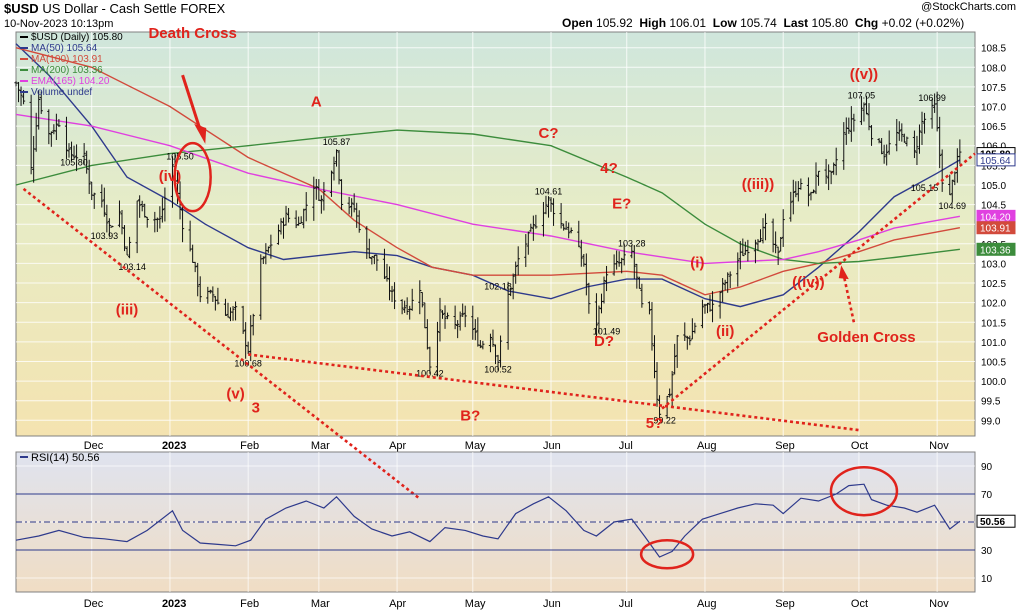 The width and height of the screenshot is (1024, 611). Describe the element at coordinates (320, 446) in the screenshot. I see `x-tick-label: Mar` at that location.